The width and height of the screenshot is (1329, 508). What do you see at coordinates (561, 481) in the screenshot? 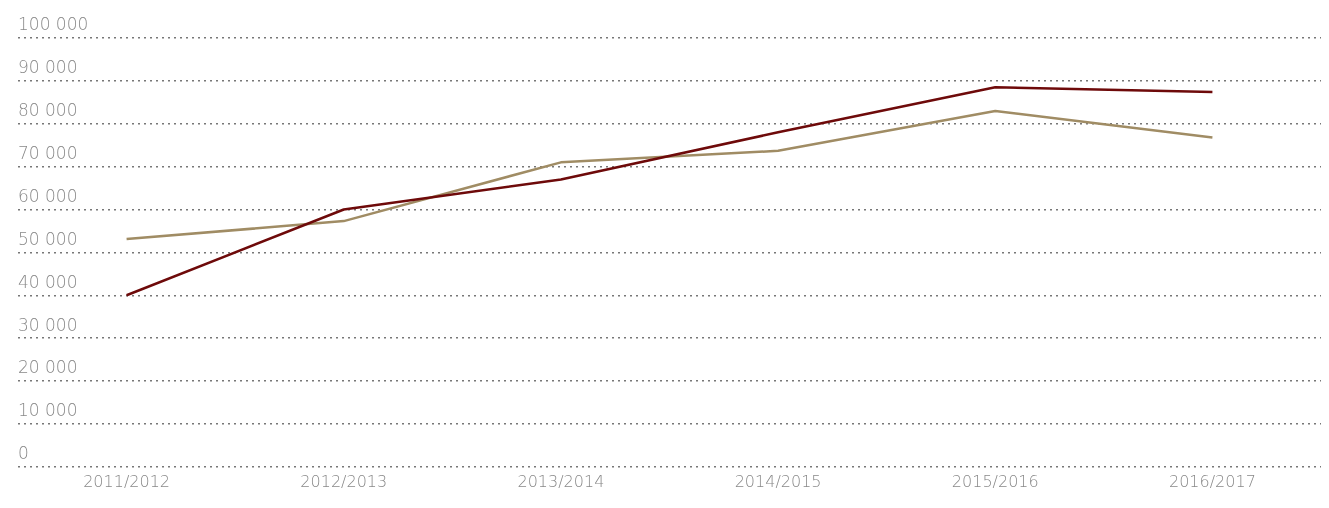
I see `x-tick-label: 2013/2014` at bounding box center [561, 481].